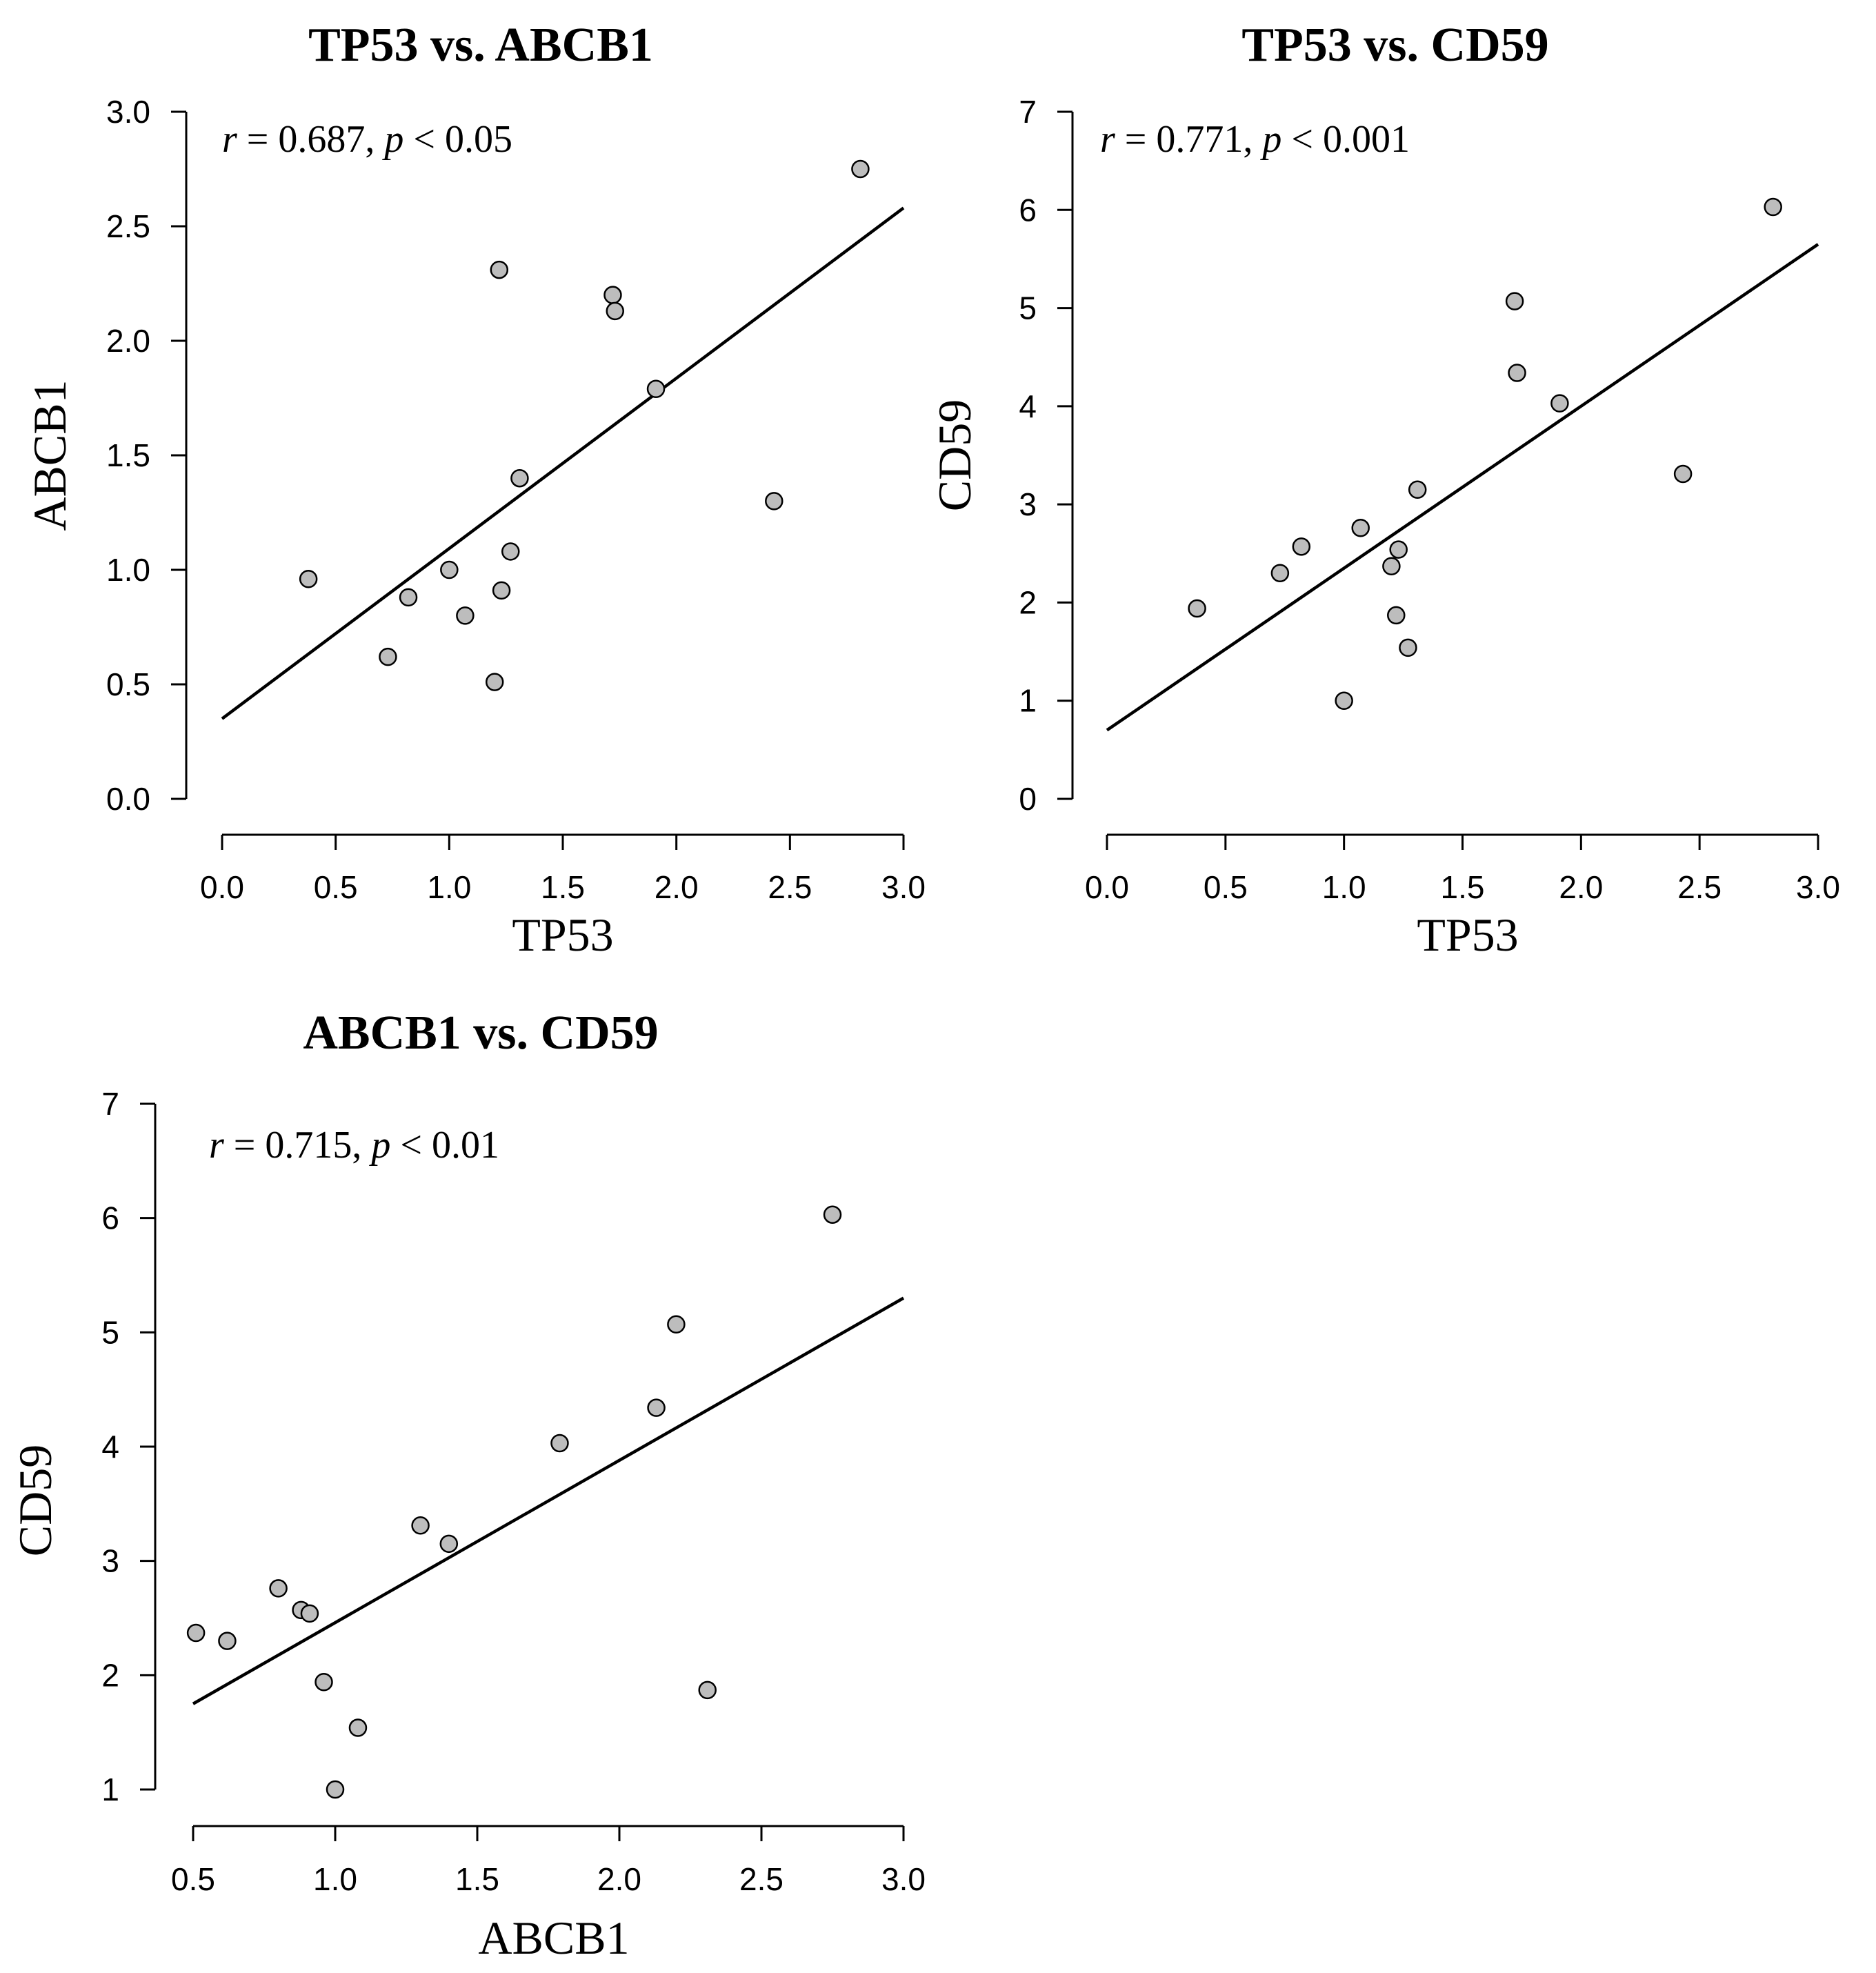  I want to click on chart-title: TP53 vs. ABCB1, so click(480, 45).